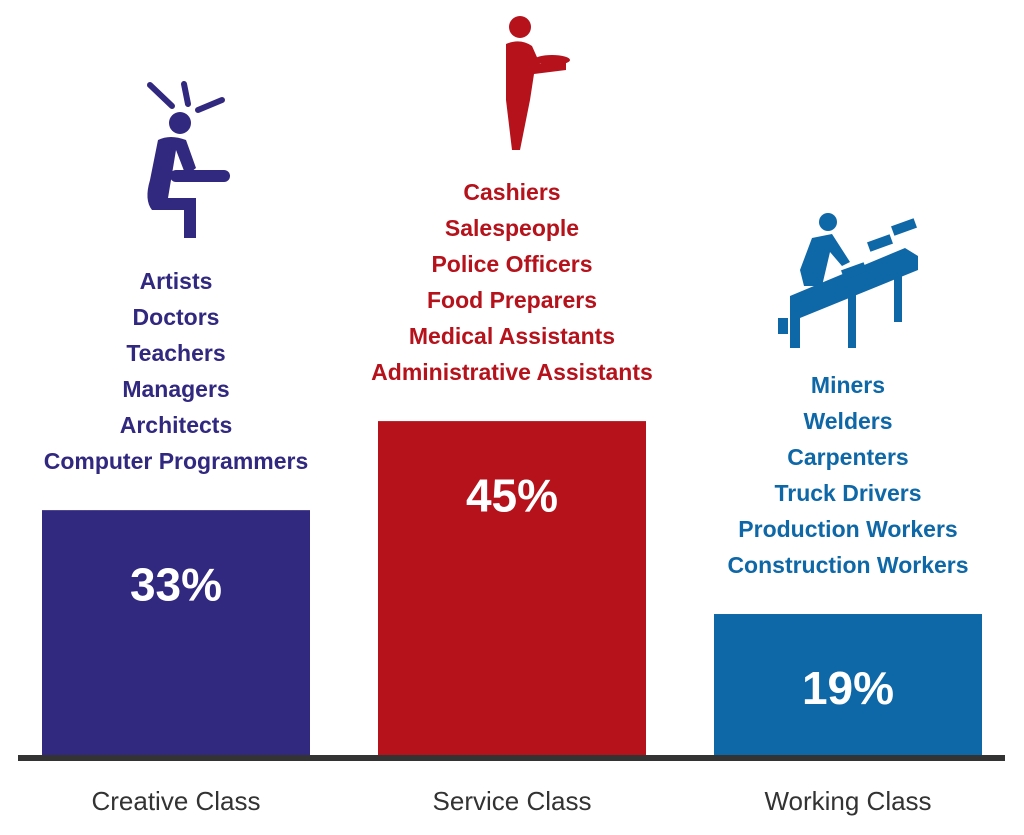  Describe the element at coordinates (848, 688) in the screenshot. I see `value-label: 19%` at that location.